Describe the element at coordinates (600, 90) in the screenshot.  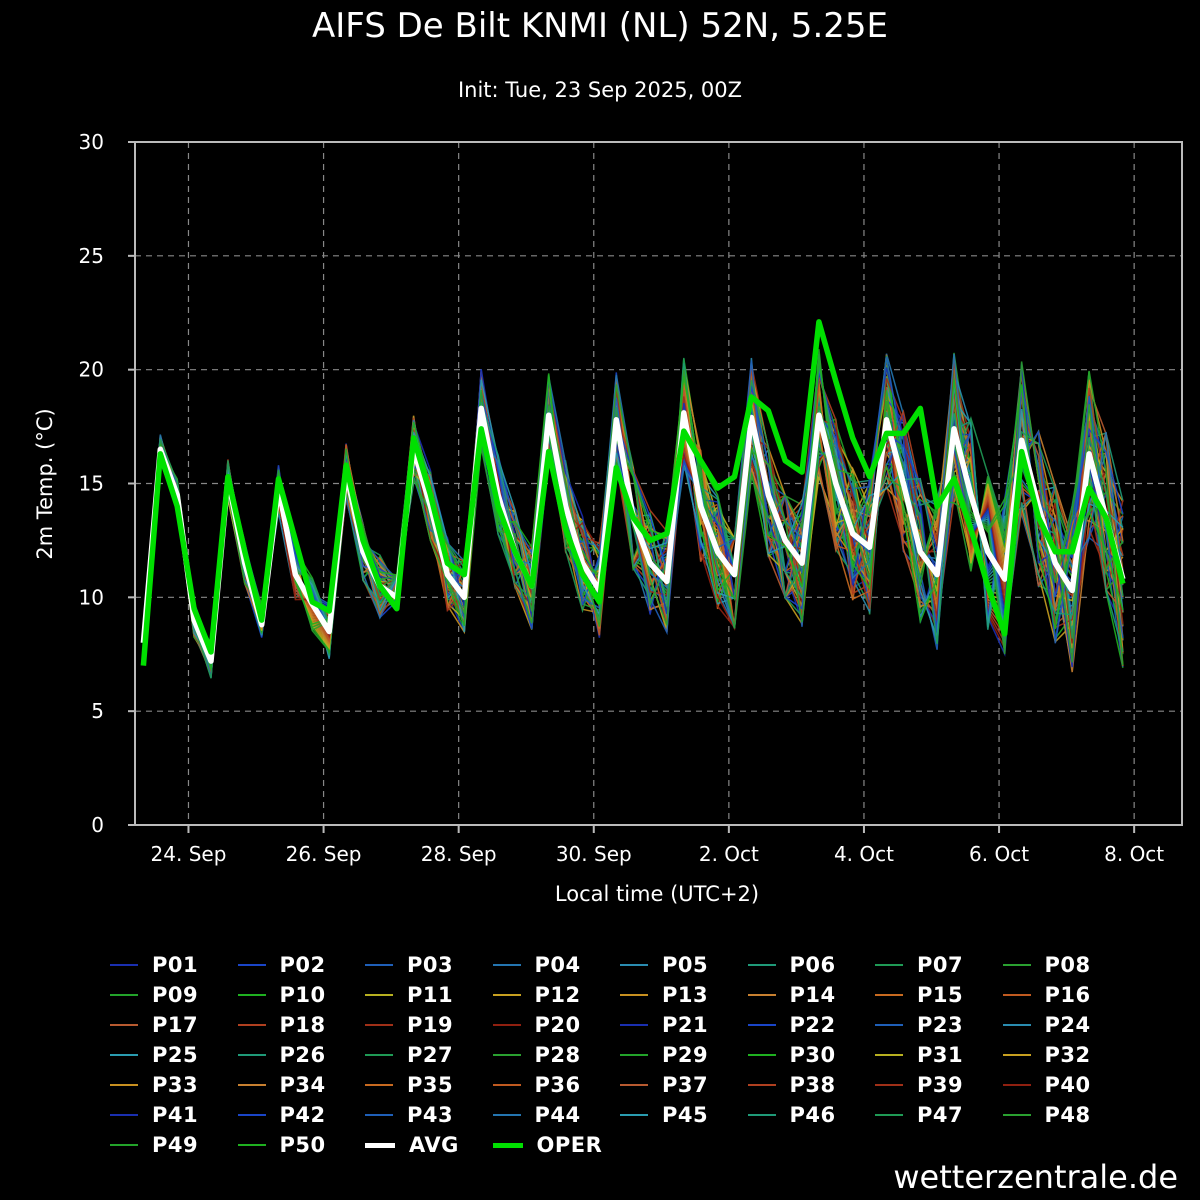
I see `chart-subtitle: Init: Tue, 23 Sep 2025, 00Z` at that location.